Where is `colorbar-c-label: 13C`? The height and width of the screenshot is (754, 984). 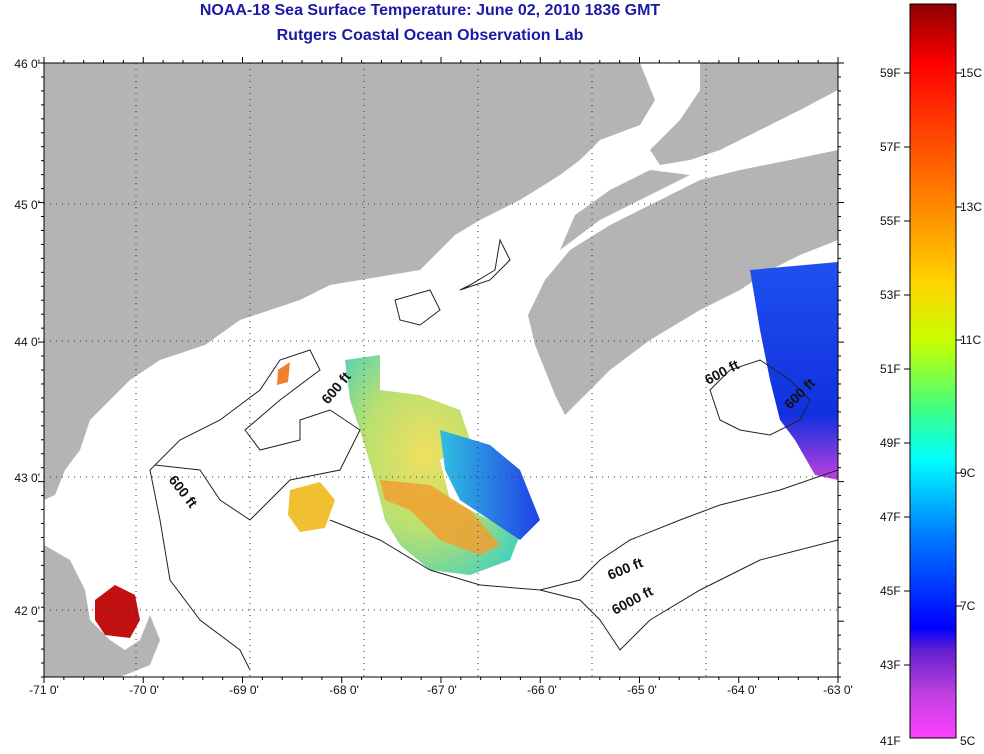
colorbar-c-label: 13C is located at coordinates (971, 207).